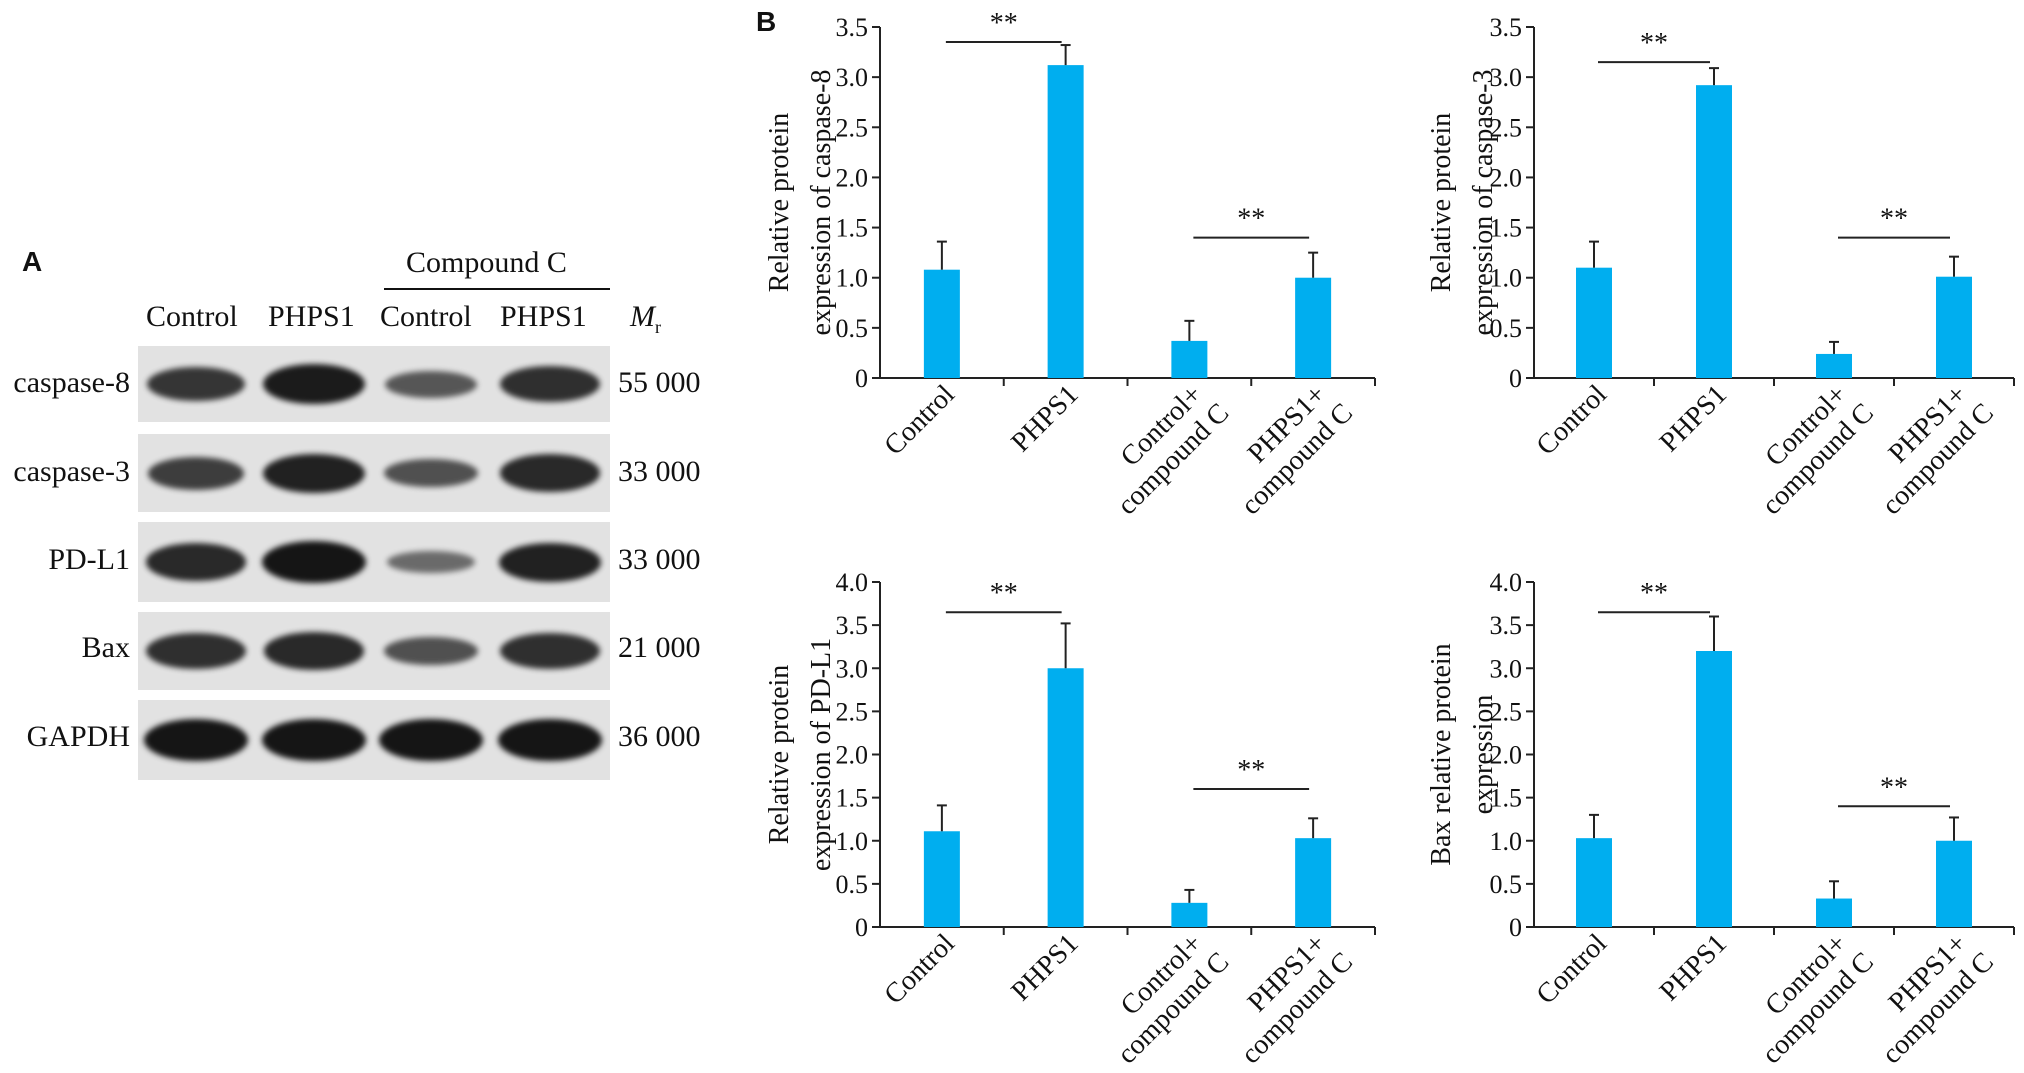  What do you see at coordinates (1506, 841) in the screenshot?
I see `chart4-y-tick-label: 1.0` at bounding box center [1506, 841].